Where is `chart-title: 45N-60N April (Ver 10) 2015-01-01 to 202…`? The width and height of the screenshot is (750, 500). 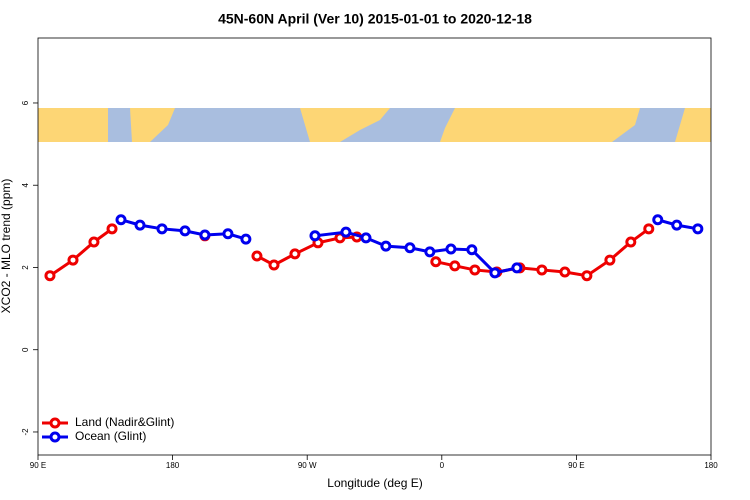
chart-title: 45N-60N April (Ver 10) 2015-01-01 to 202… is located at coordinates (375, 19).